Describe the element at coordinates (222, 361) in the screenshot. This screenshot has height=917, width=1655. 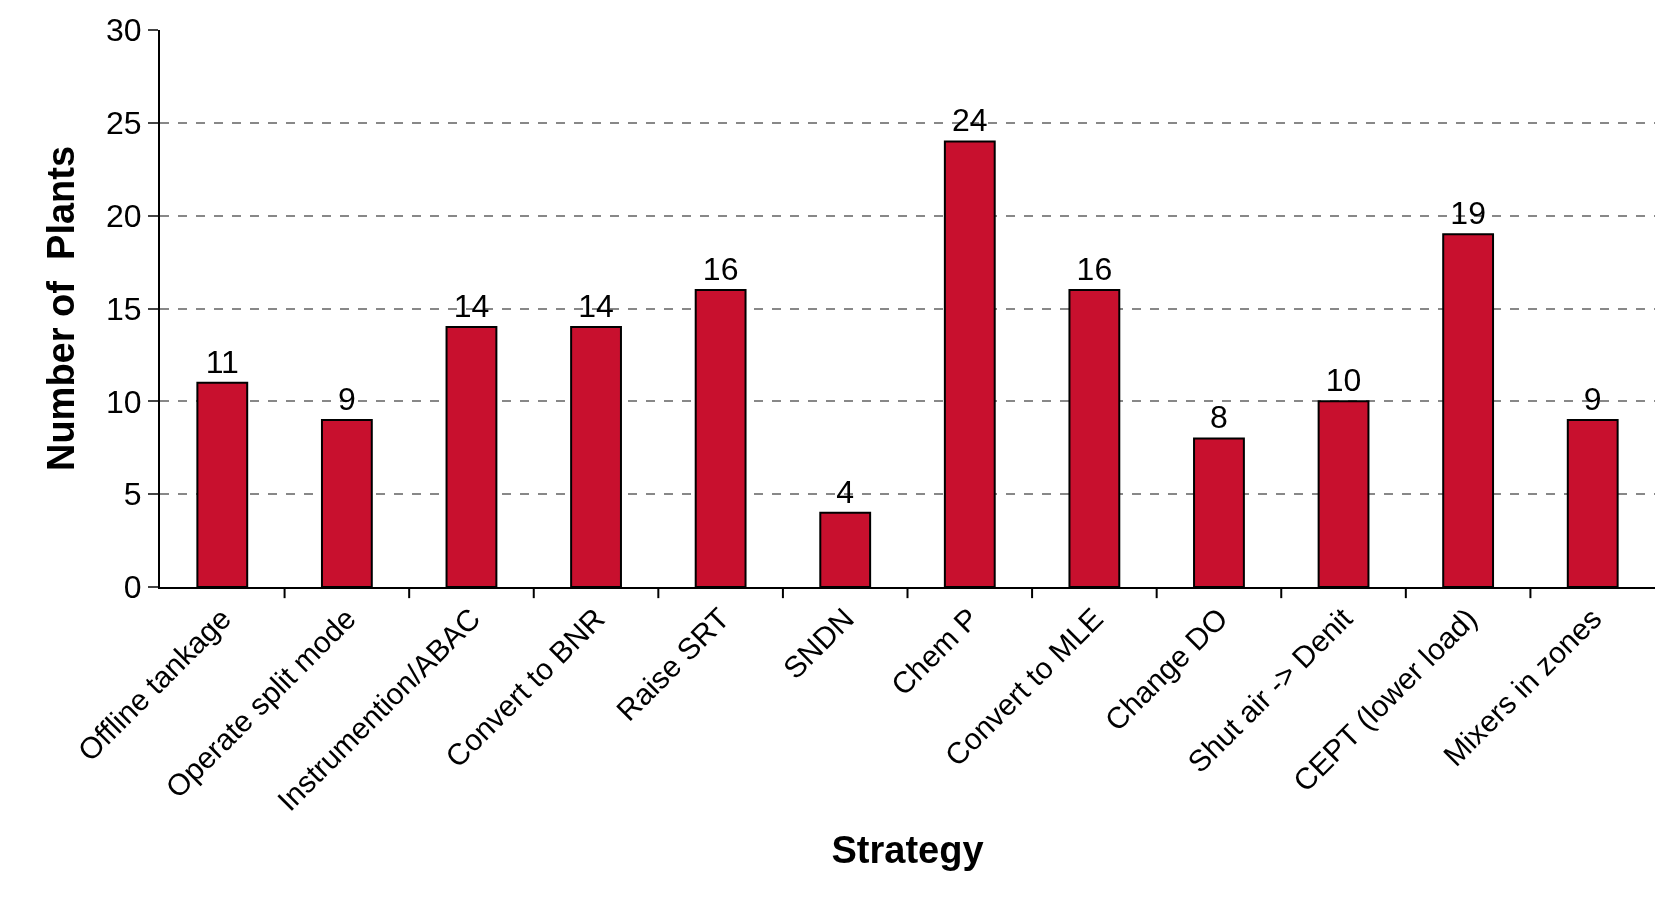
I see `data-label: 11` at that location.